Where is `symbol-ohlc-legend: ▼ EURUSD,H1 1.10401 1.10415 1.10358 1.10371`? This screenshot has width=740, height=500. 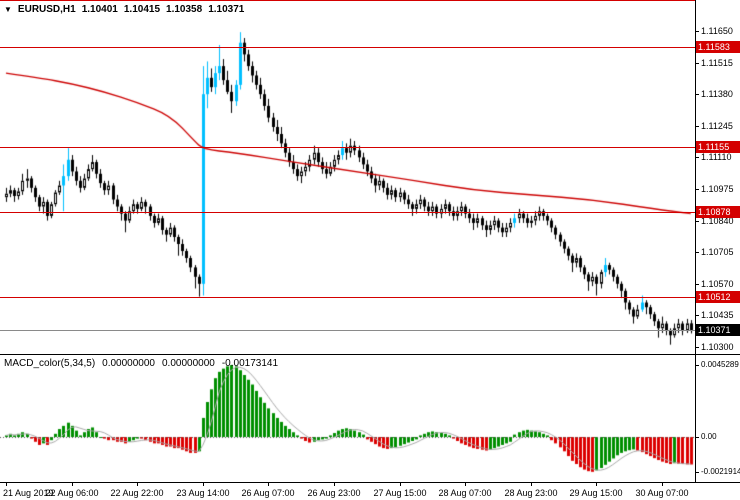 symbol-ohlc-legend: ▼ EURUSD,H1 1.10401 1.10415 1.10358 1.10371 is located at coordinates (127, 9).